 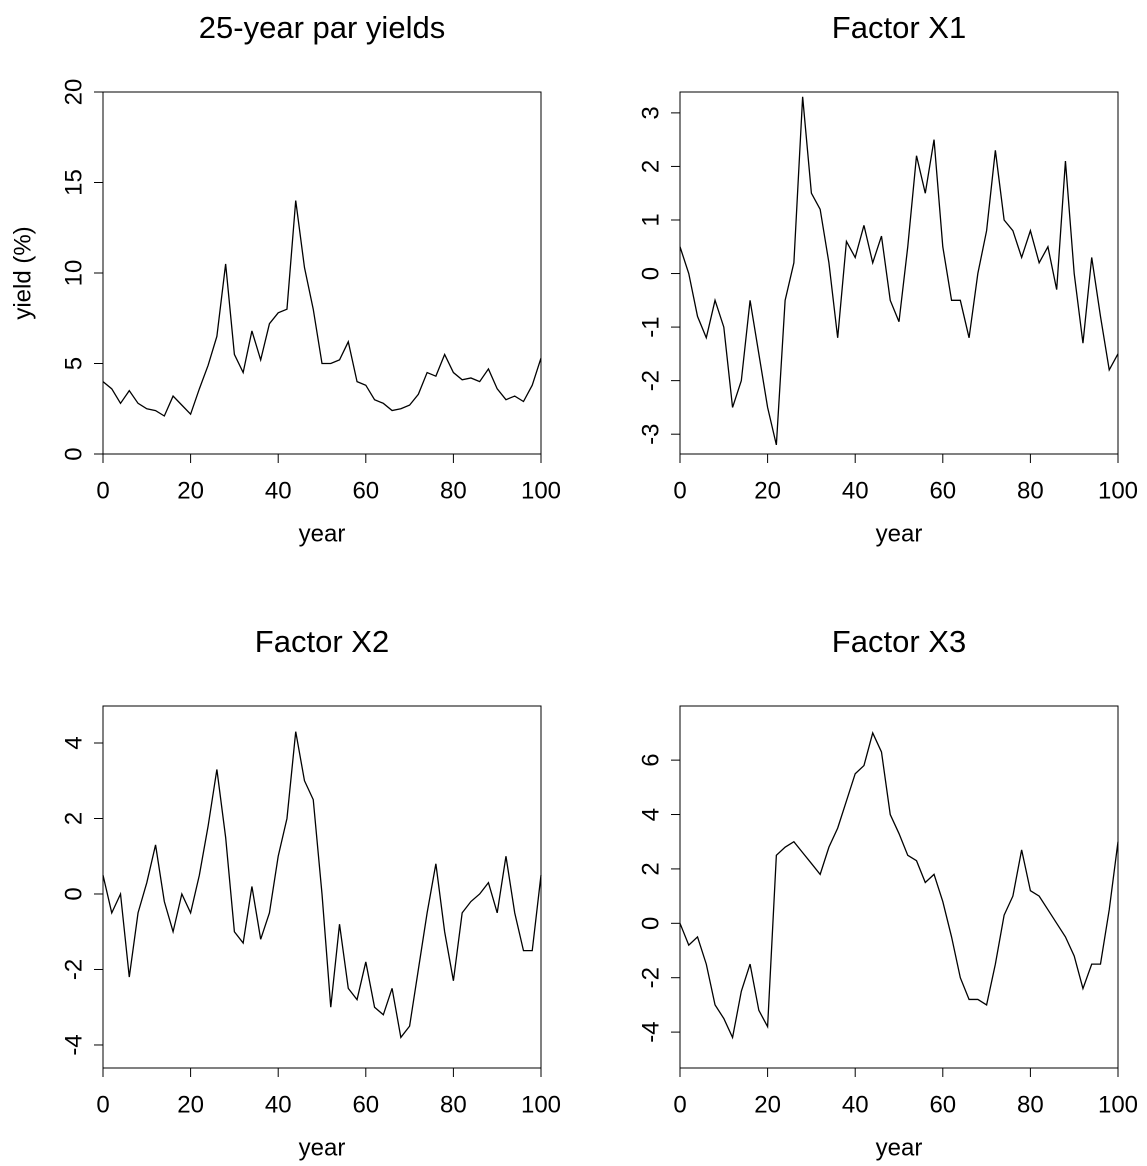 What do you see at coordinates (322, 641) in the screenshot?
I see `chart-title: Factor X2` at bounding box center [322, 641].